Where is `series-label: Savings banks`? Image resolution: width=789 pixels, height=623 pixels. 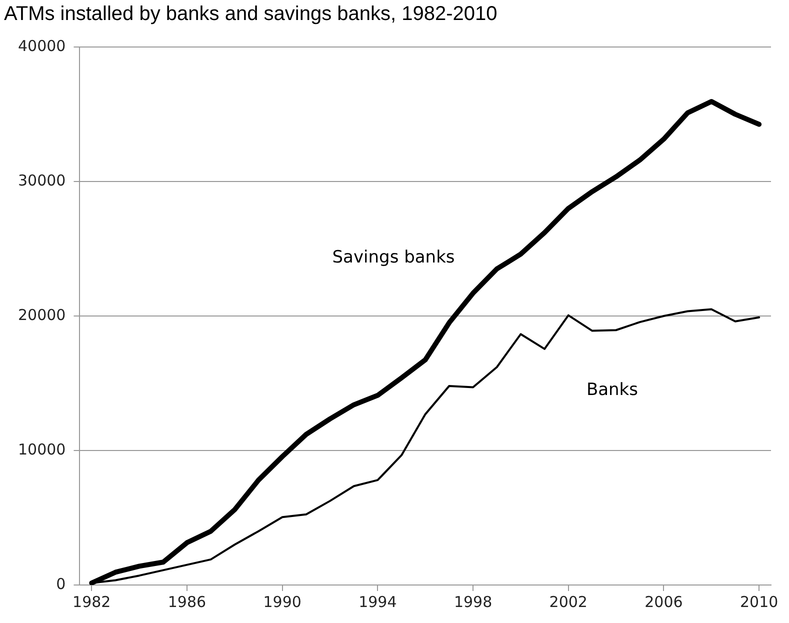 series-label: Savings banks is located at coordinates (393, 257).